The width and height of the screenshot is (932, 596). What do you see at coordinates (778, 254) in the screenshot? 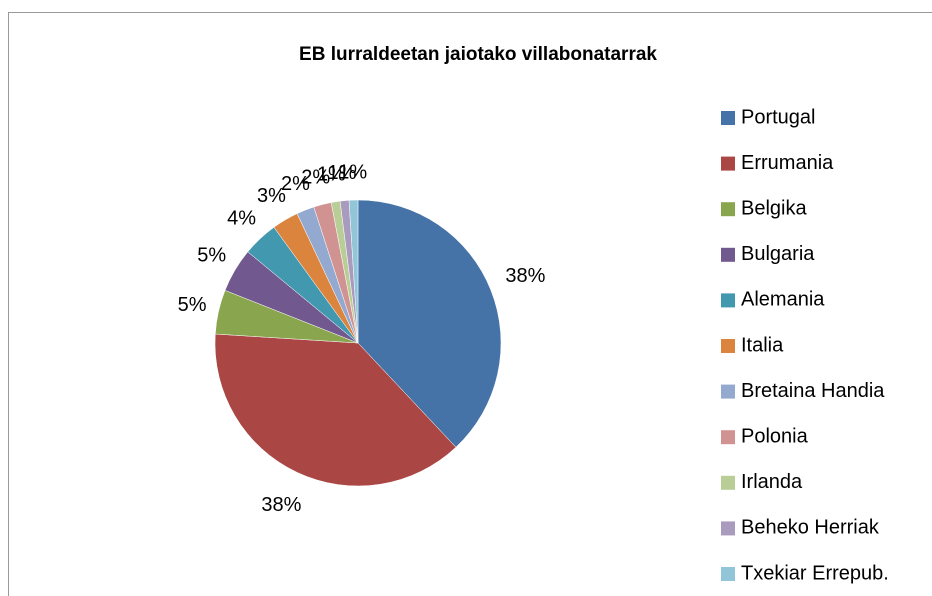
I see `legend-label: Bulgaria` at bounding box center [778, 254].